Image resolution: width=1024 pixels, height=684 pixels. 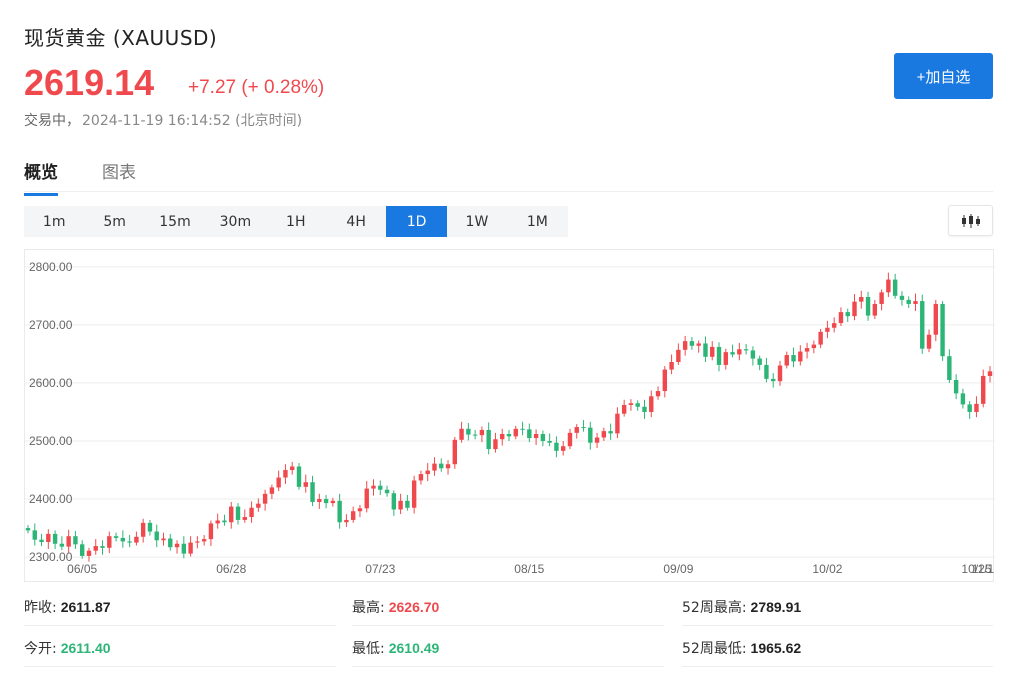 I want to click on y-tick-label: 2800.00, so click(x=51, y=267).